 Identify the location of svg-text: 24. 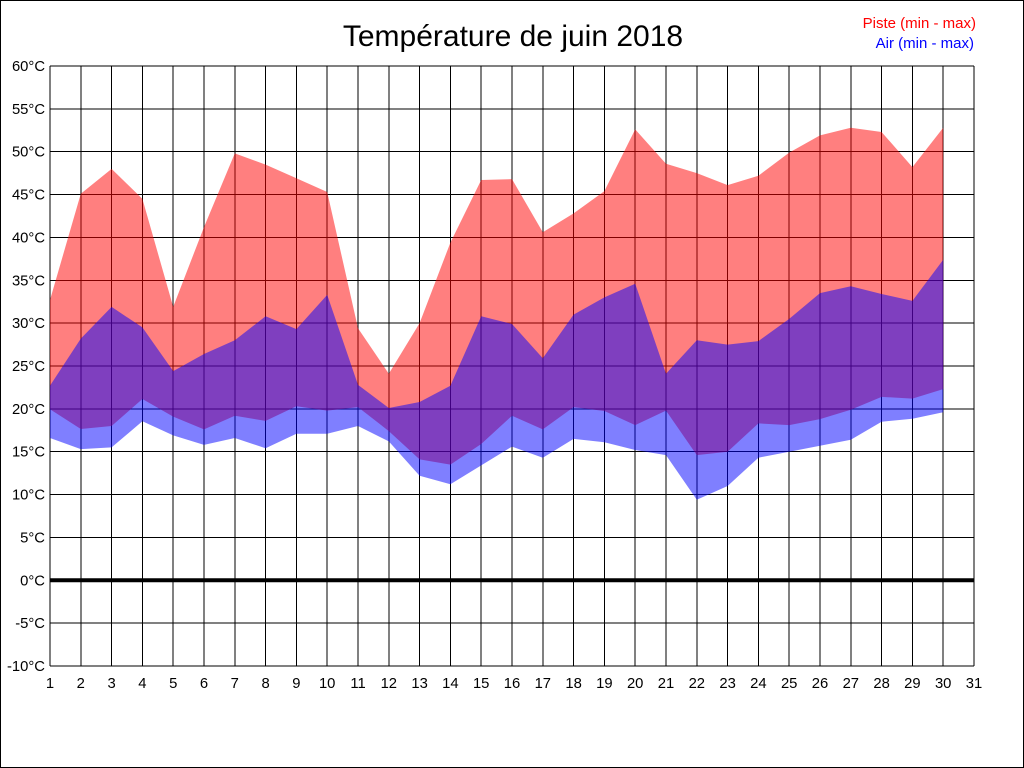
(758, 684).